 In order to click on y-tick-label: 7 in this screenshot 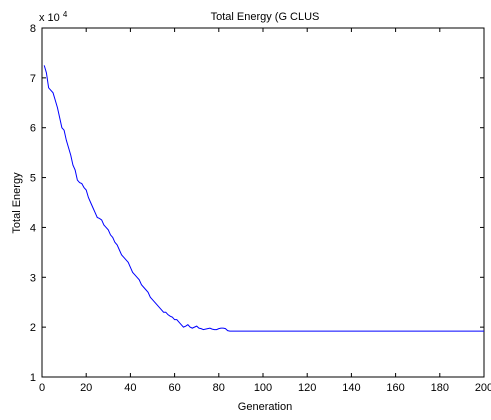, I will do `click(33, 79)`.